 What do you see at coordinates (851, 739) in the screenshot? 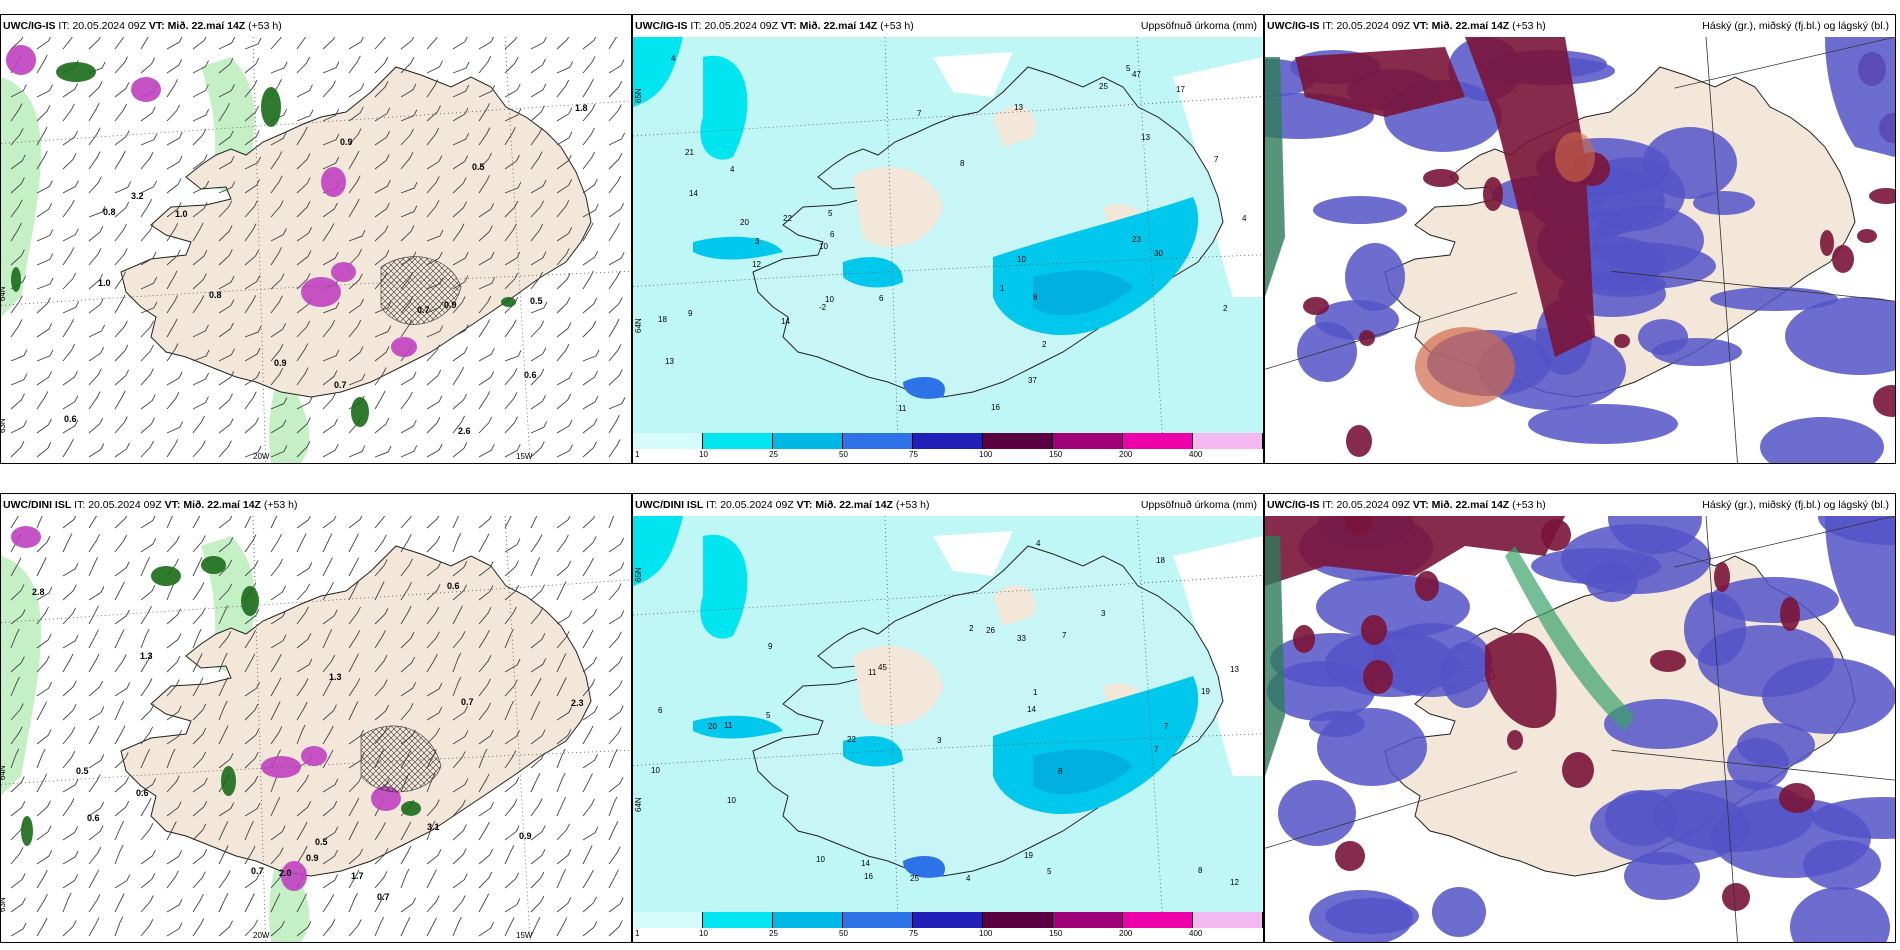
I see `precip-value: 22` at bounding box center [851, 739].